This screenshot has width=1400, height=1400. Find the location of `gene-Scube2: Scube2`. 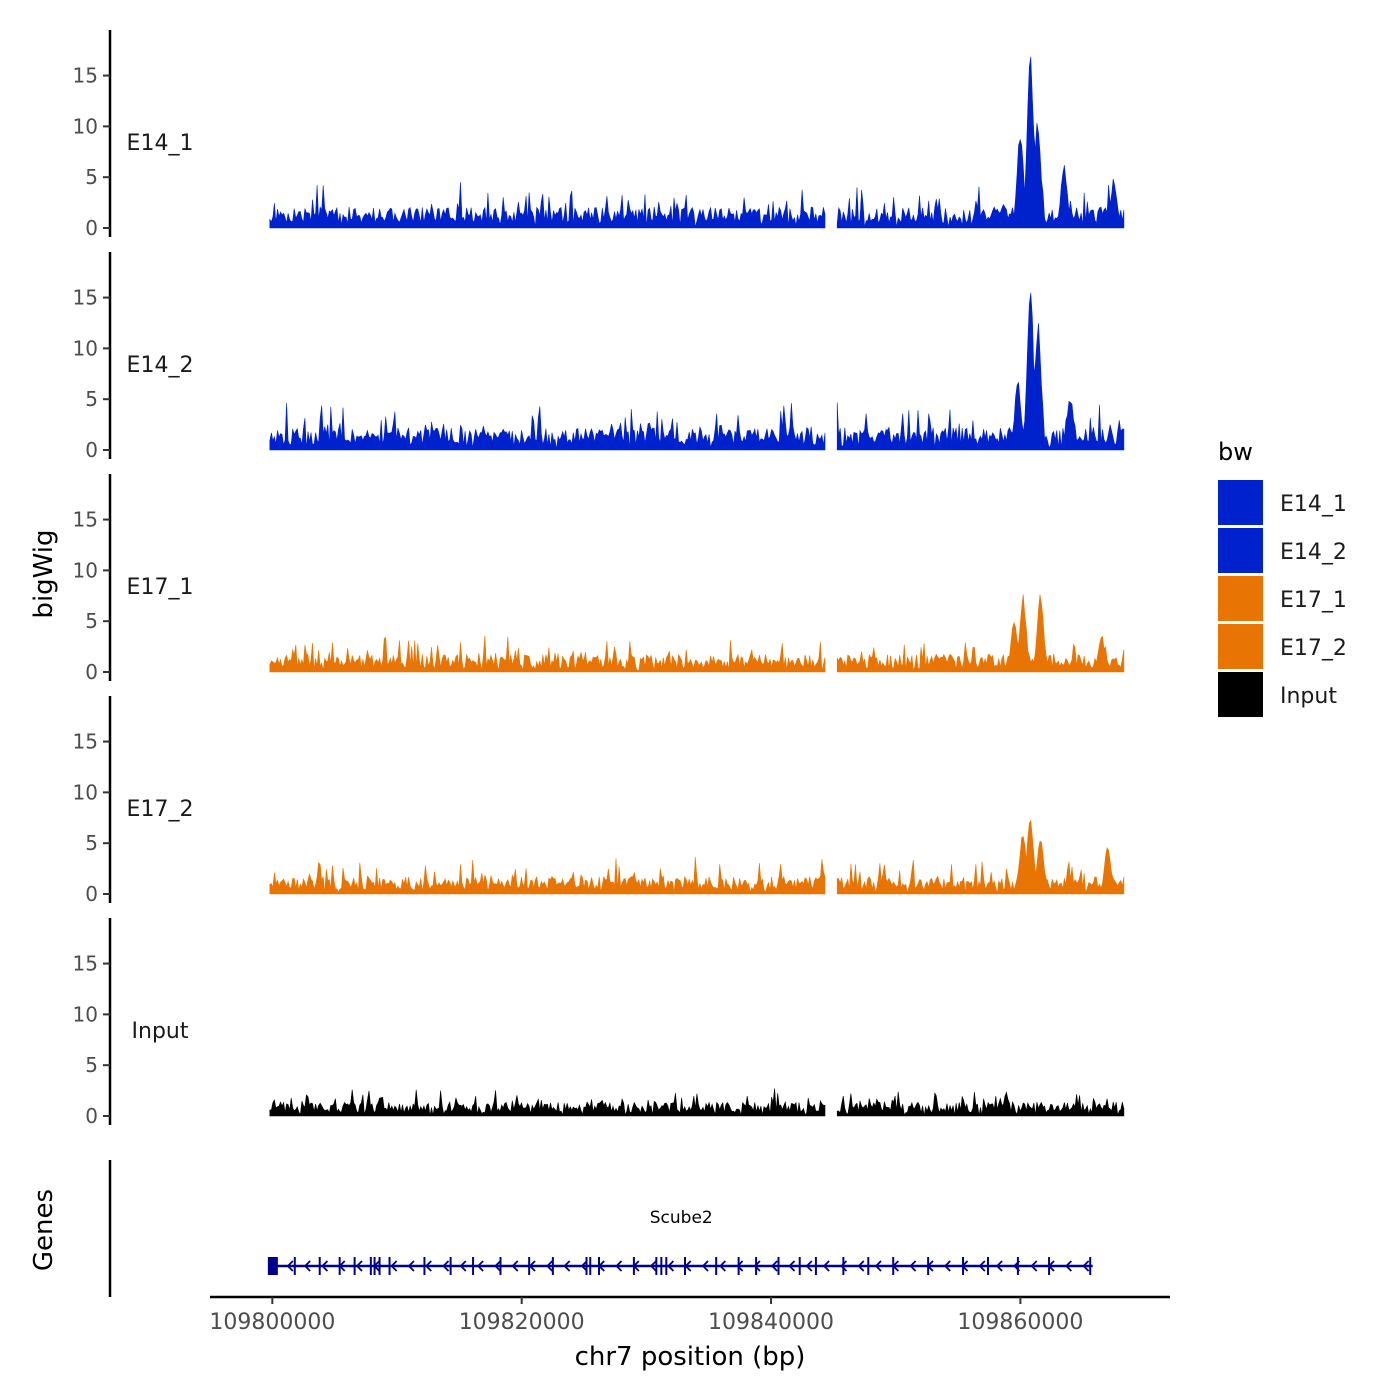

gene-Scube2: Scube2 is located at coordinates (680, 1241).